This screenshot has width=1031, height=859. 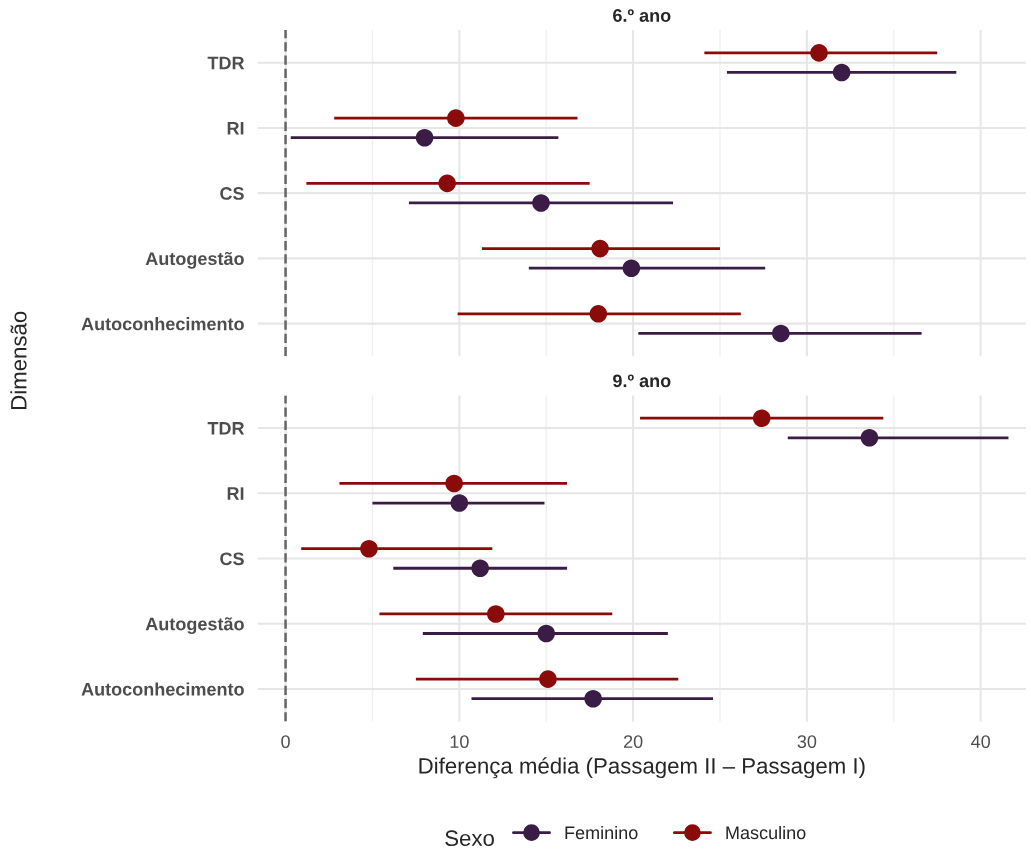 I want to click on legend-label: Masculino, so click(x=766, y=832).